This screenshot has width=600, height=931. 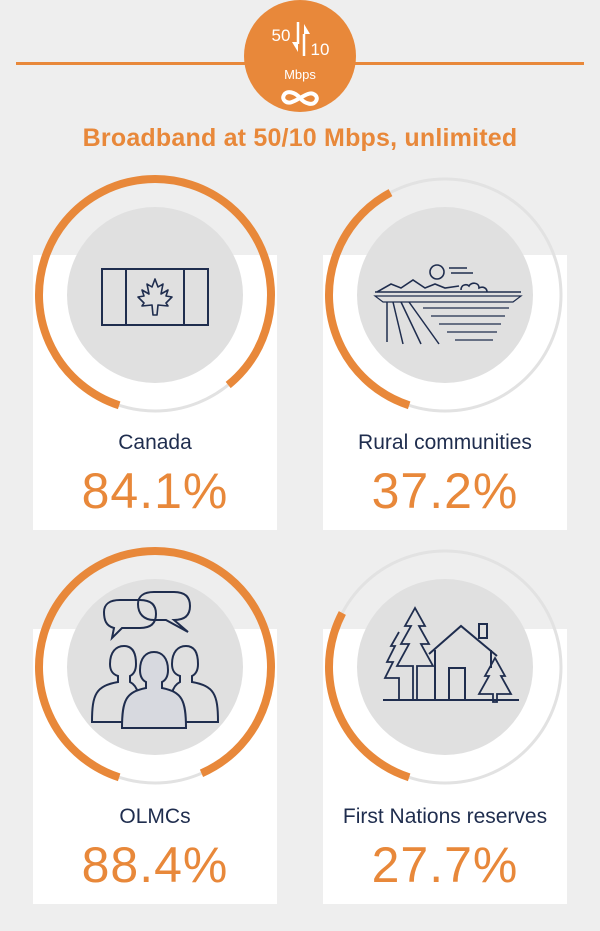 What do you see at coordinates (451, 654) in the screenshot?
I see `house-trees-icon` at bounding box center [451, 654].